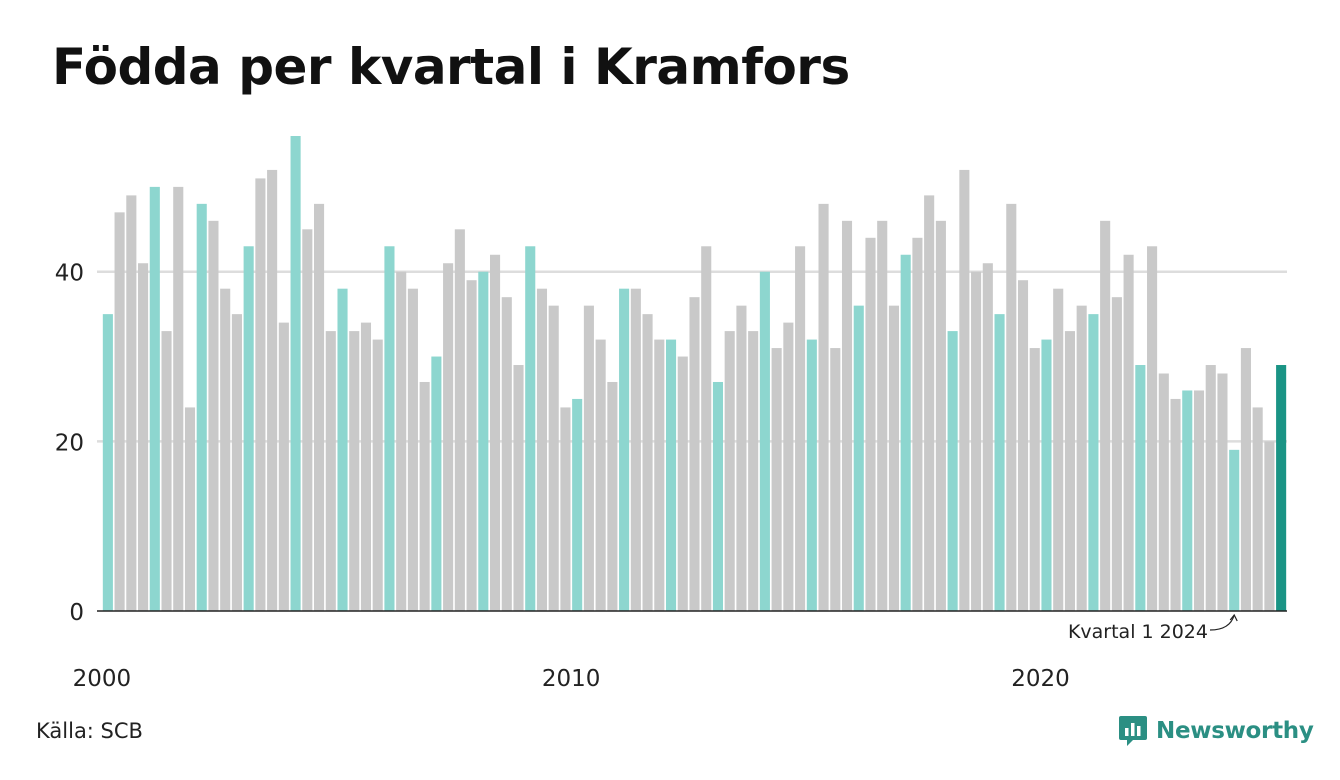 This screenshot has width=1340, height=780. What do you see at coordinates (518, 488) in the screenshot?
I see `bar-2008-q4` at bounding box center [518, 488].